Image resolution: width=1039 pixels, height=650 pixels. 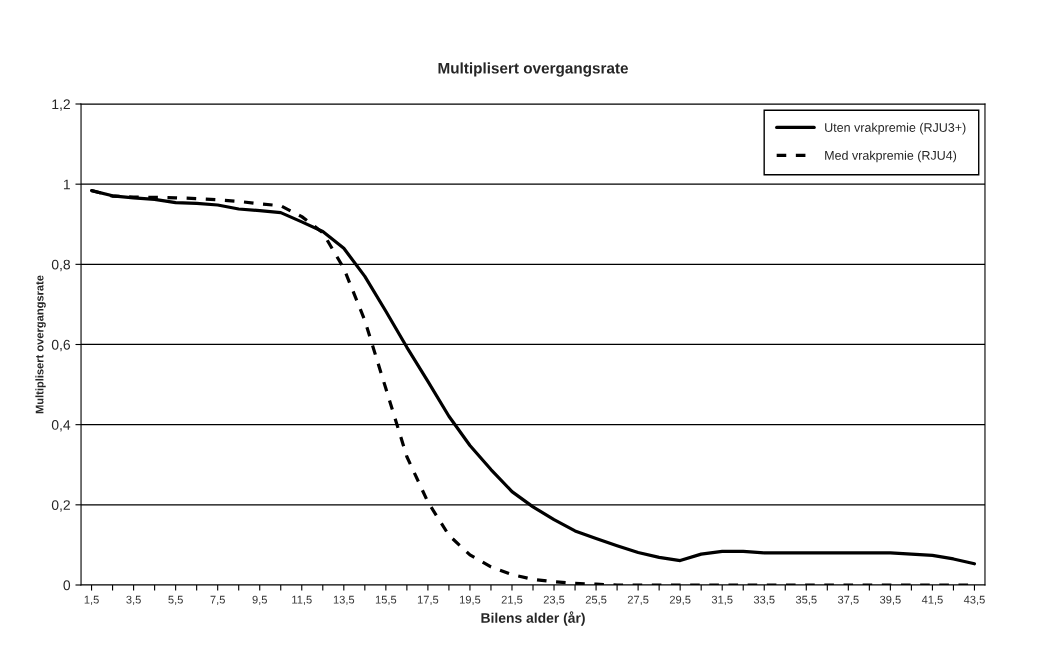 What do you see at coordinates (344, 600) in the screenshot?
I see `x-tick-label: 13,5` at bounding box center [344, 600].